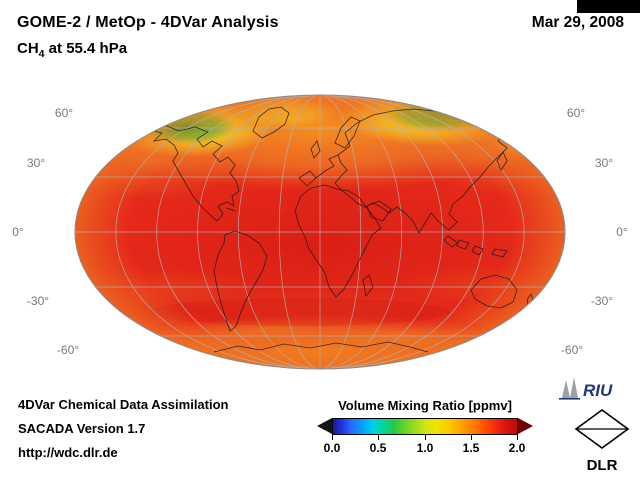 Image resolution: width=640 pixels, height=480 pixels. I want to click on dlr-logo-graphic, so click(602, 429).